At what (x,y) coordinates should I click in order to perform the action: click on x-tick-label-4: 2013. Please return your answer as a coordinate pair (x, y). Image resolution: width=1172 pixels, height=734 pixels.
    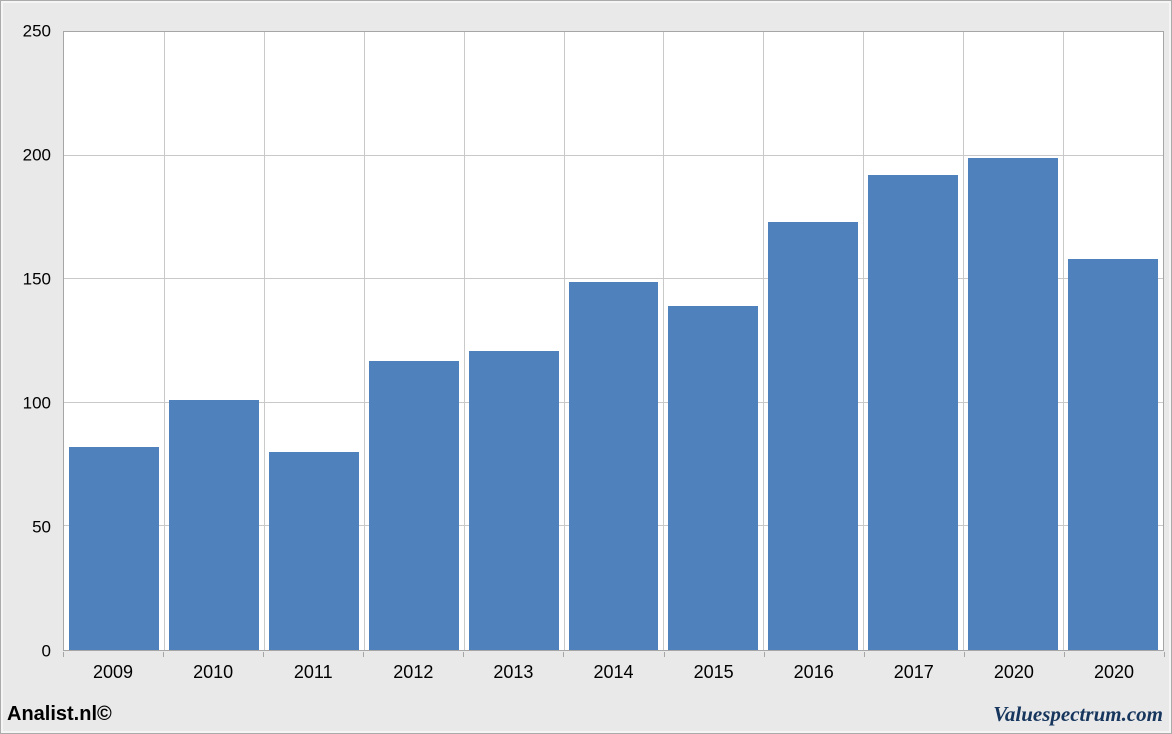
    Looking at the image, I should click on (513, 672).